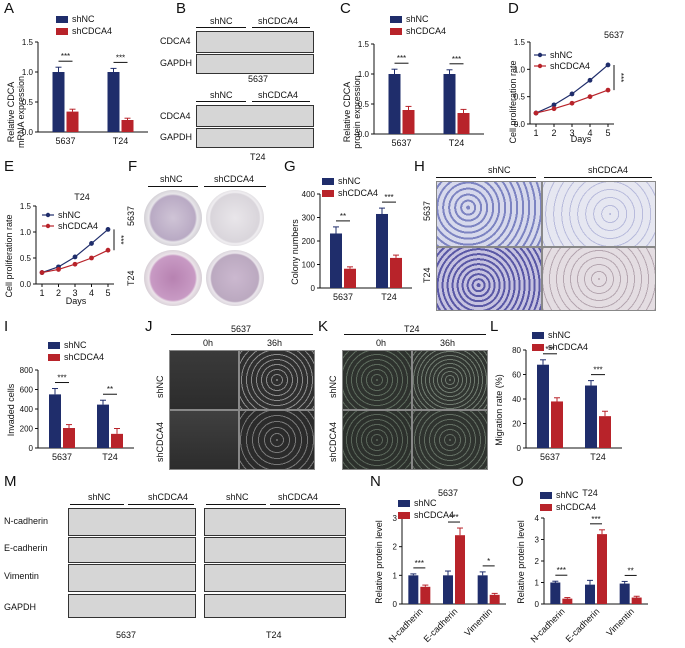 Image resolution: width=685 pixels, height=648 pixels. What do you see at coordinates (99, 497) in the screenshot?
I see `blot-m-header-left-shnc: shNC` at bounding box center [99, 497].